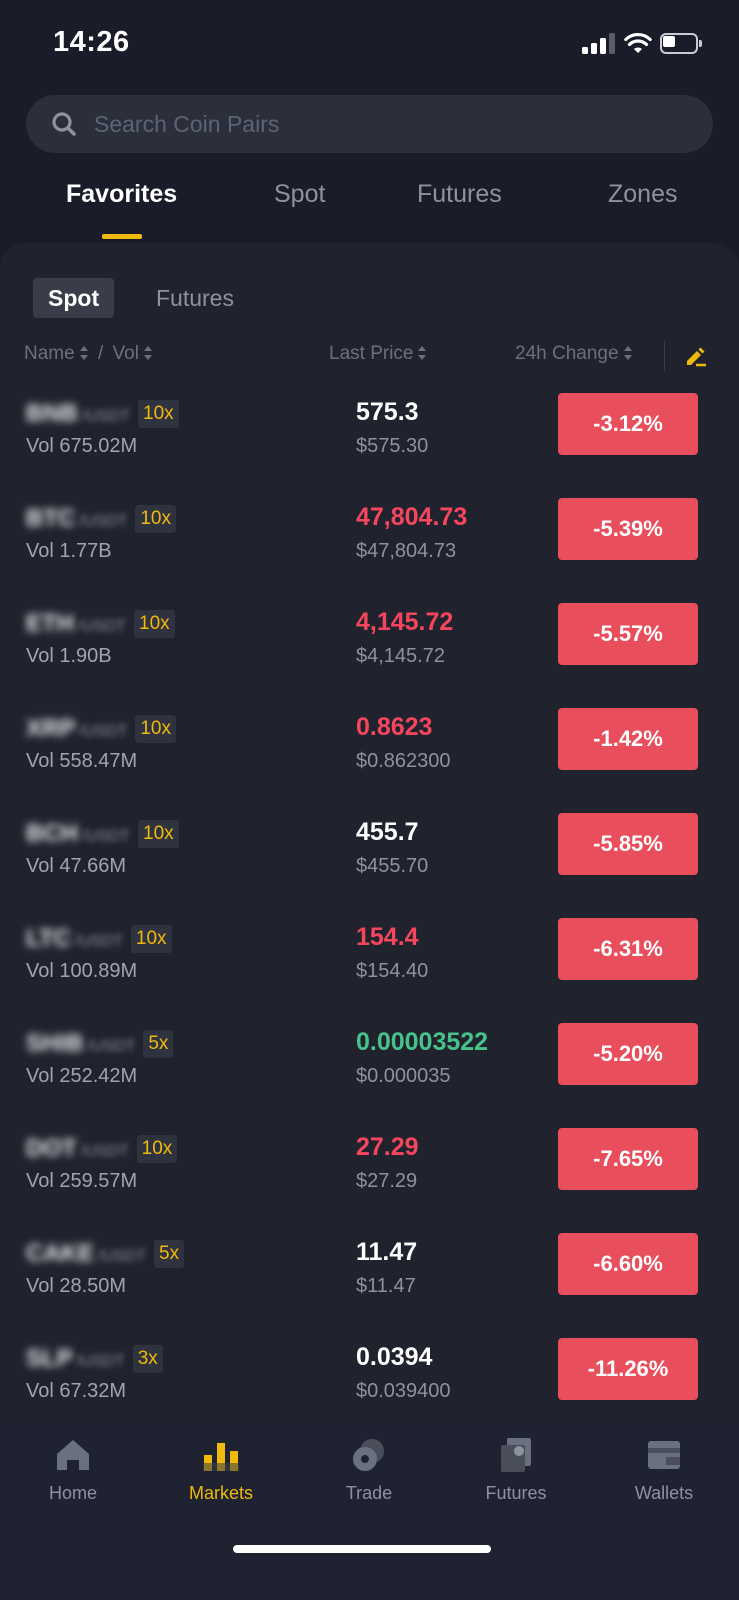 The height and width of the screenshot is (1600, 739). I want to click on market-tabs: Favorites Spot Futures Zones, so click(369, 210).